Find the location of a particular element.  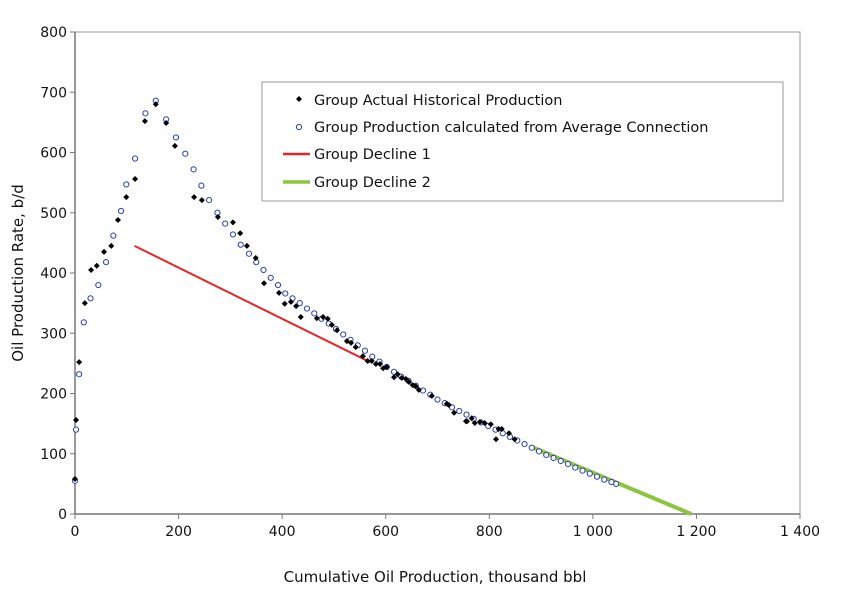

x-axis-label: Cumulative Oil Production, thousand bbl is located at coordinates (435, 577).